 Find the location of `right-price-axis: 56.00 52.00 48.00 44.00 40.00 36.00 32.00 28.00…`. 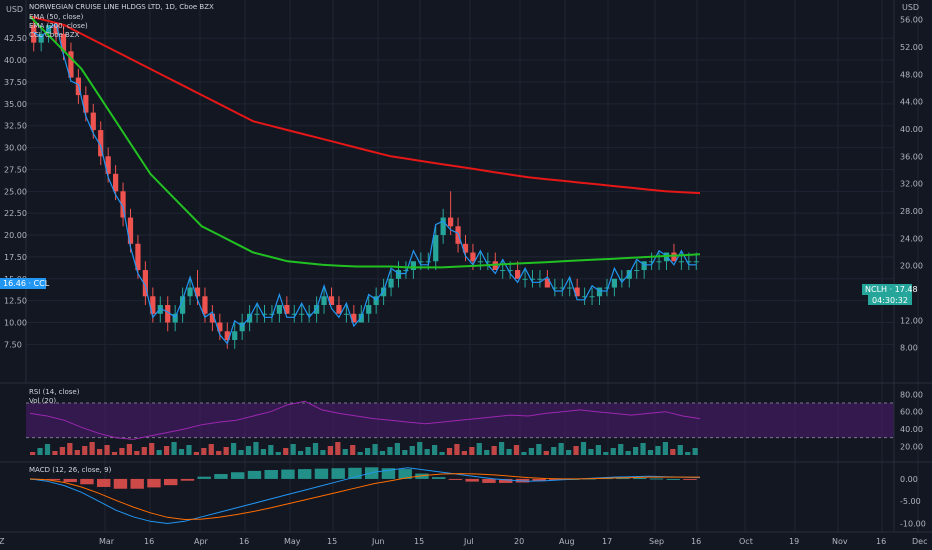

right-price-axis: 56.00 52.00 48.00 44.00 40.00 36.00 32.00 28.00… is located at coordinates (911, 184).